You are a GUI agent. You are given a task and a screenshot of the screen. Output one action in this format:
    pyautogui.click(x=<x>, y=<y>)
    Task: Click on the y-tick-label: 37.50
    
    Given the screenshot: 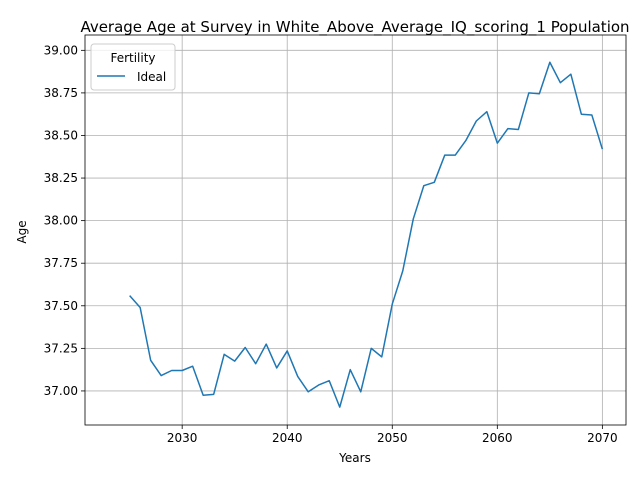 What is the action you would take?
    pyautogui.click(x=61, y=306)
    